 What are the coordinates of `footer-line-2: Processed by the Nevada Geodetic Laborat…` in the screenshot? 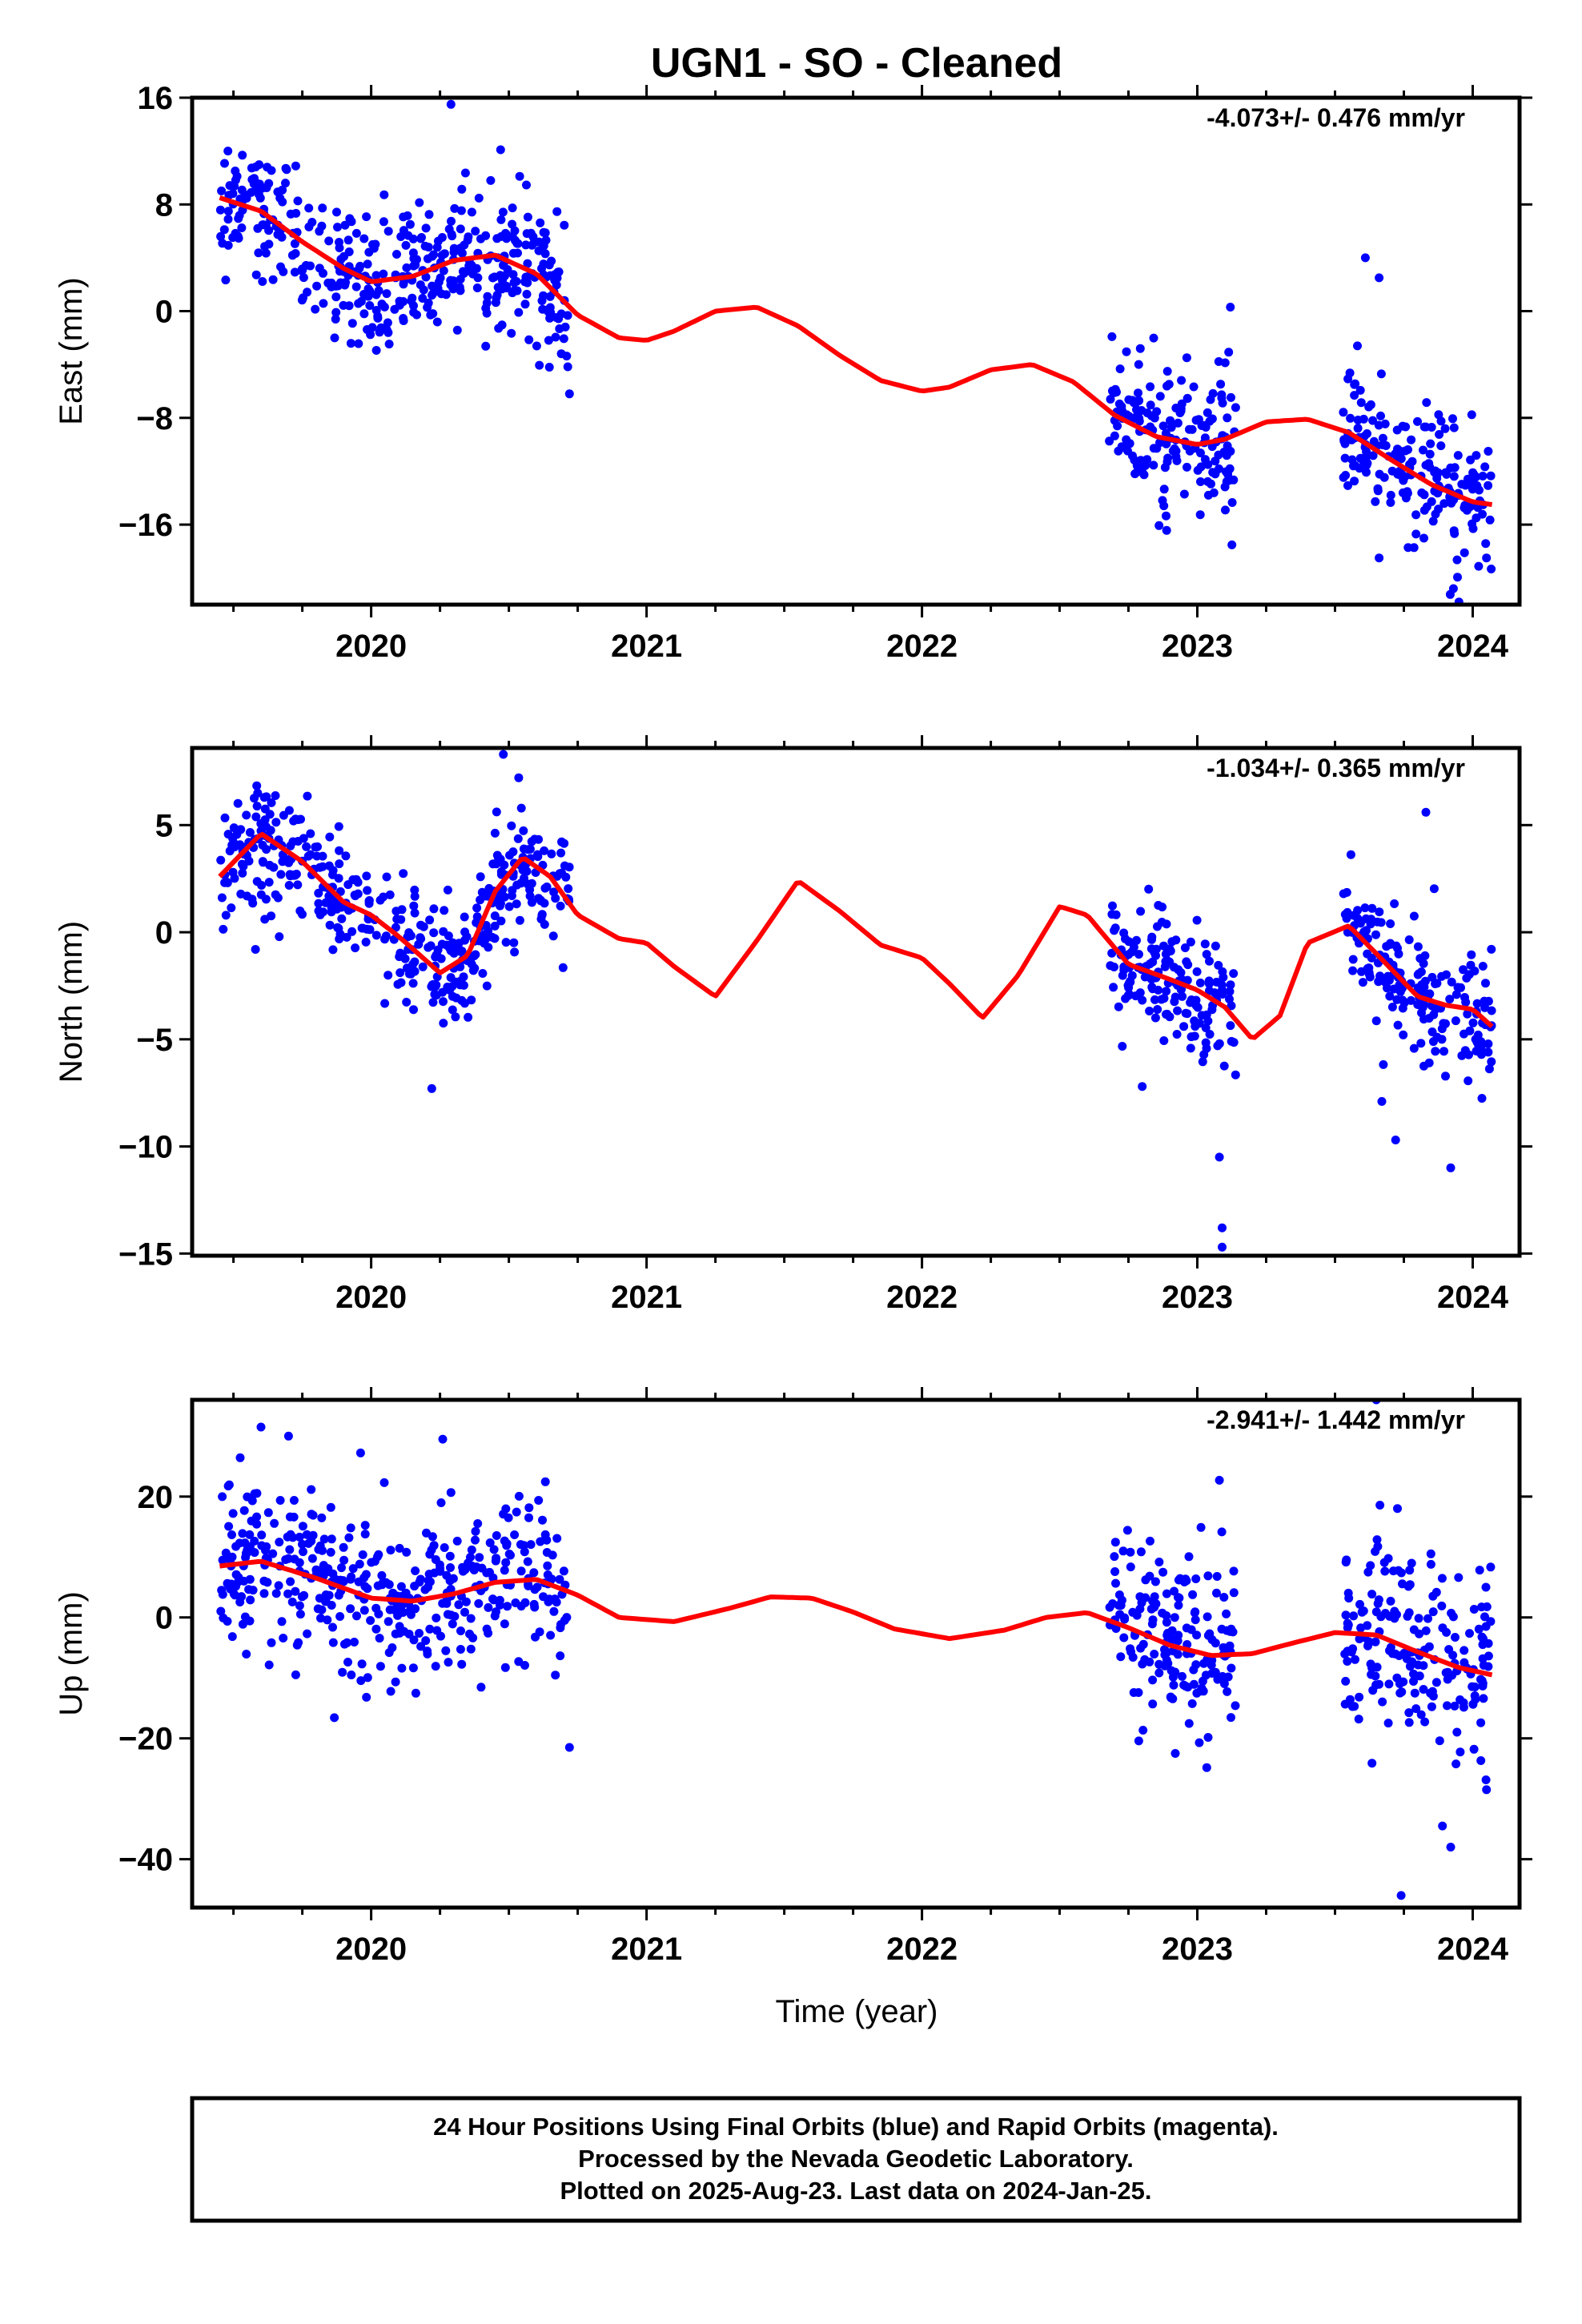 It's located at (856, 2159).